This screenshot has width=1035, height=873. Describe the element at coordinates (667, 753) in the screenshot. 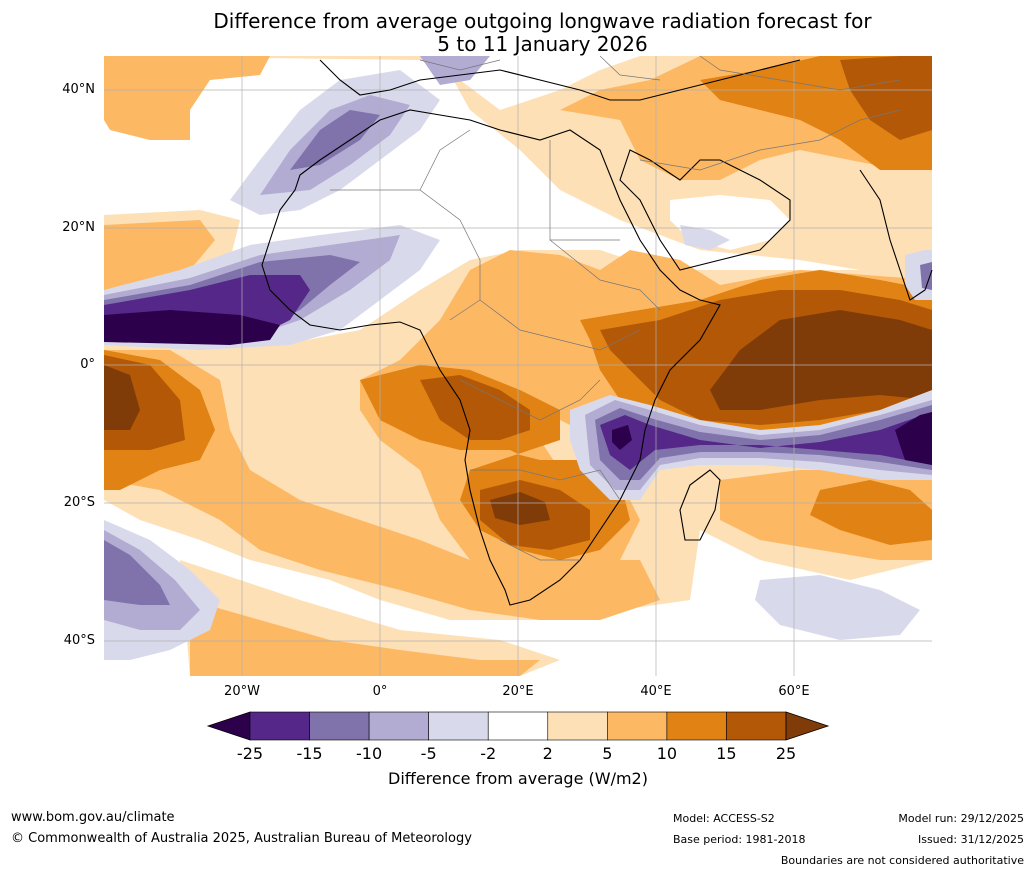

I see `colorbar-tick-label: 10` at that location.